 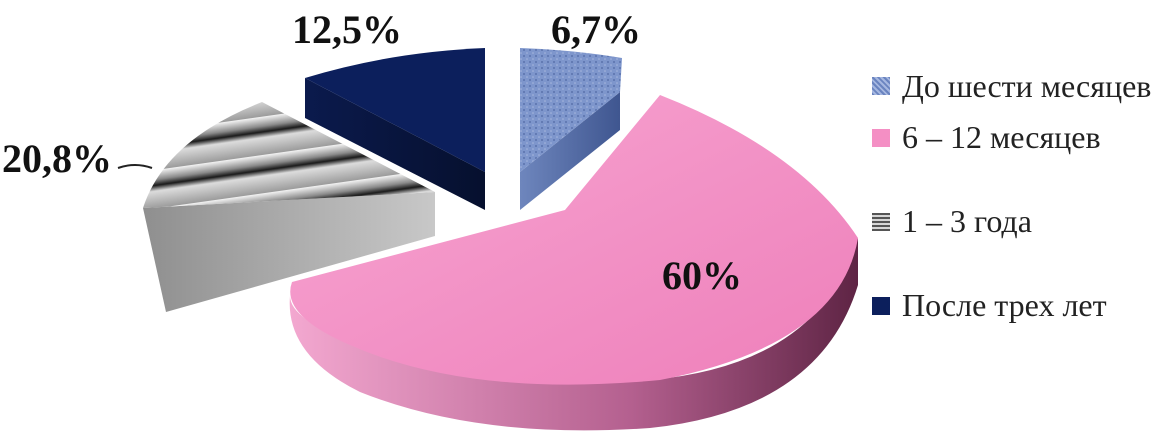 I want to click on label-under-six-months: 6,7%, so click(x=596, y=29).